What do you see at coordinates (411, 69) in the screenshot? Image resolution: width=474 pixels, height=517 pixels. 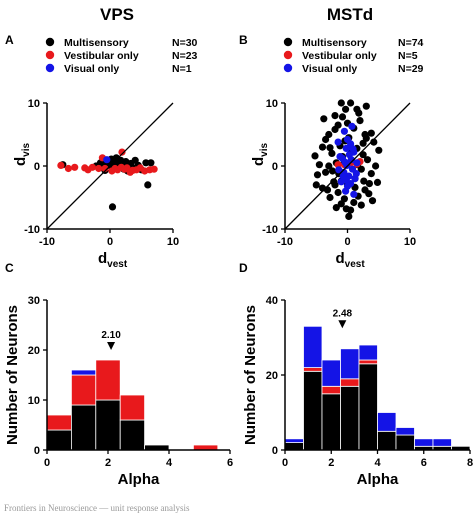 I see `legend-count: N=29` at bounding box center [411, 69].